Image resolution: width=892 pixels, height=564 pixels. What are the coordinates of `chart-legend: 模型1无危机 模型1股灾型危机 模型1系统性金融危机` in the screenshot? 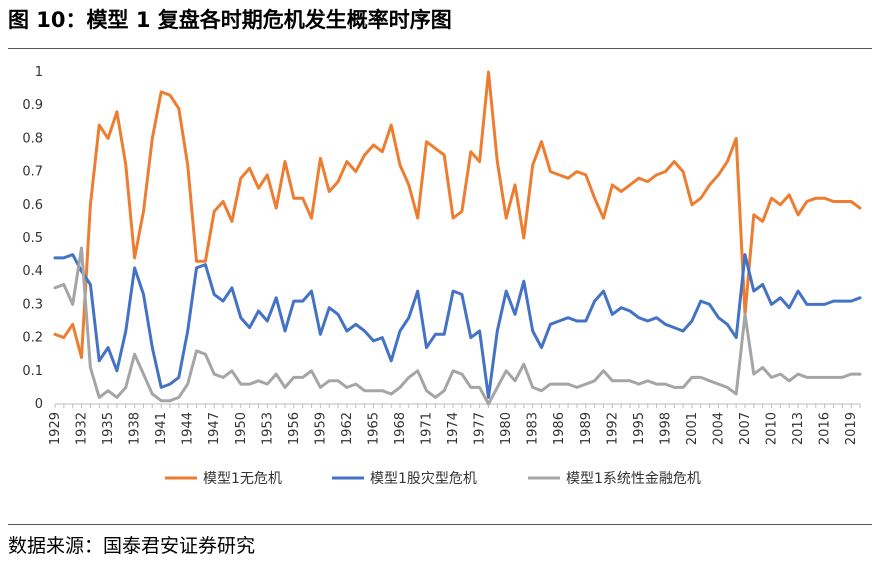 It's located at (433, 478).